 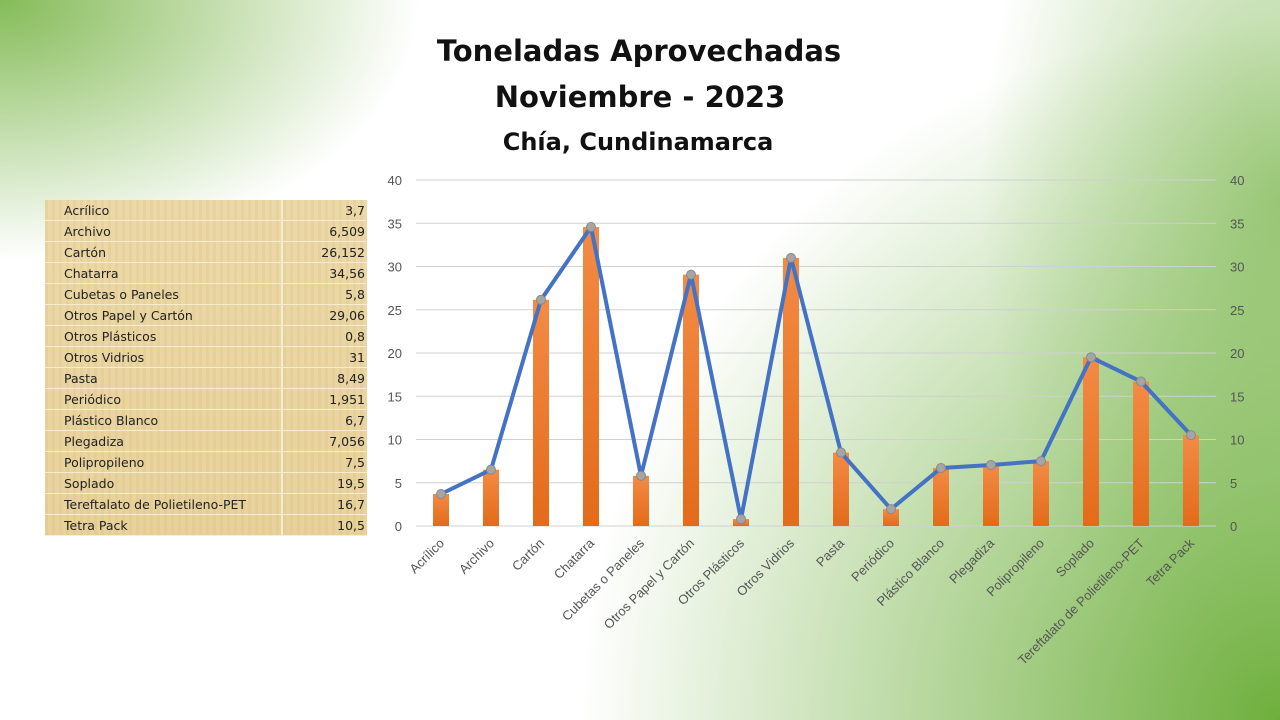 What do you see at coordinates (324, 462) in the screenshot?
I see `row-value: 7,5` at bounding box center [324, 462].